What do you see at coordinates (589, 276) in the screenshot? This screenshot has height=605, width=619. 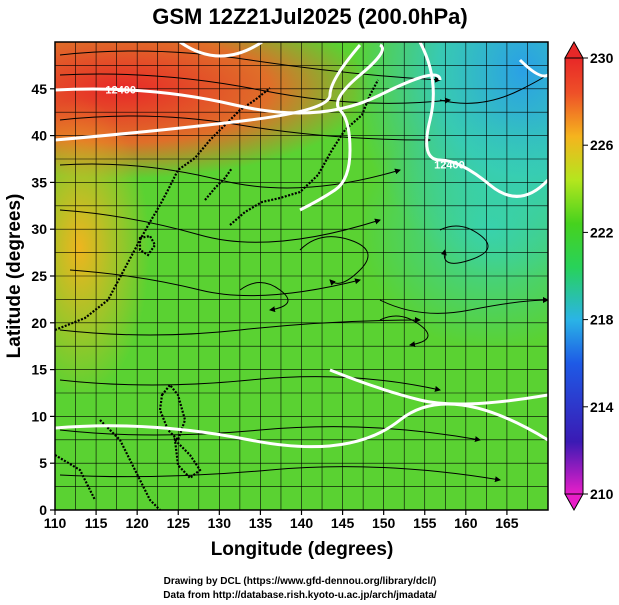 I see `colorbar: 210 214 218 222 226 230` at bounding box center [589, 276].